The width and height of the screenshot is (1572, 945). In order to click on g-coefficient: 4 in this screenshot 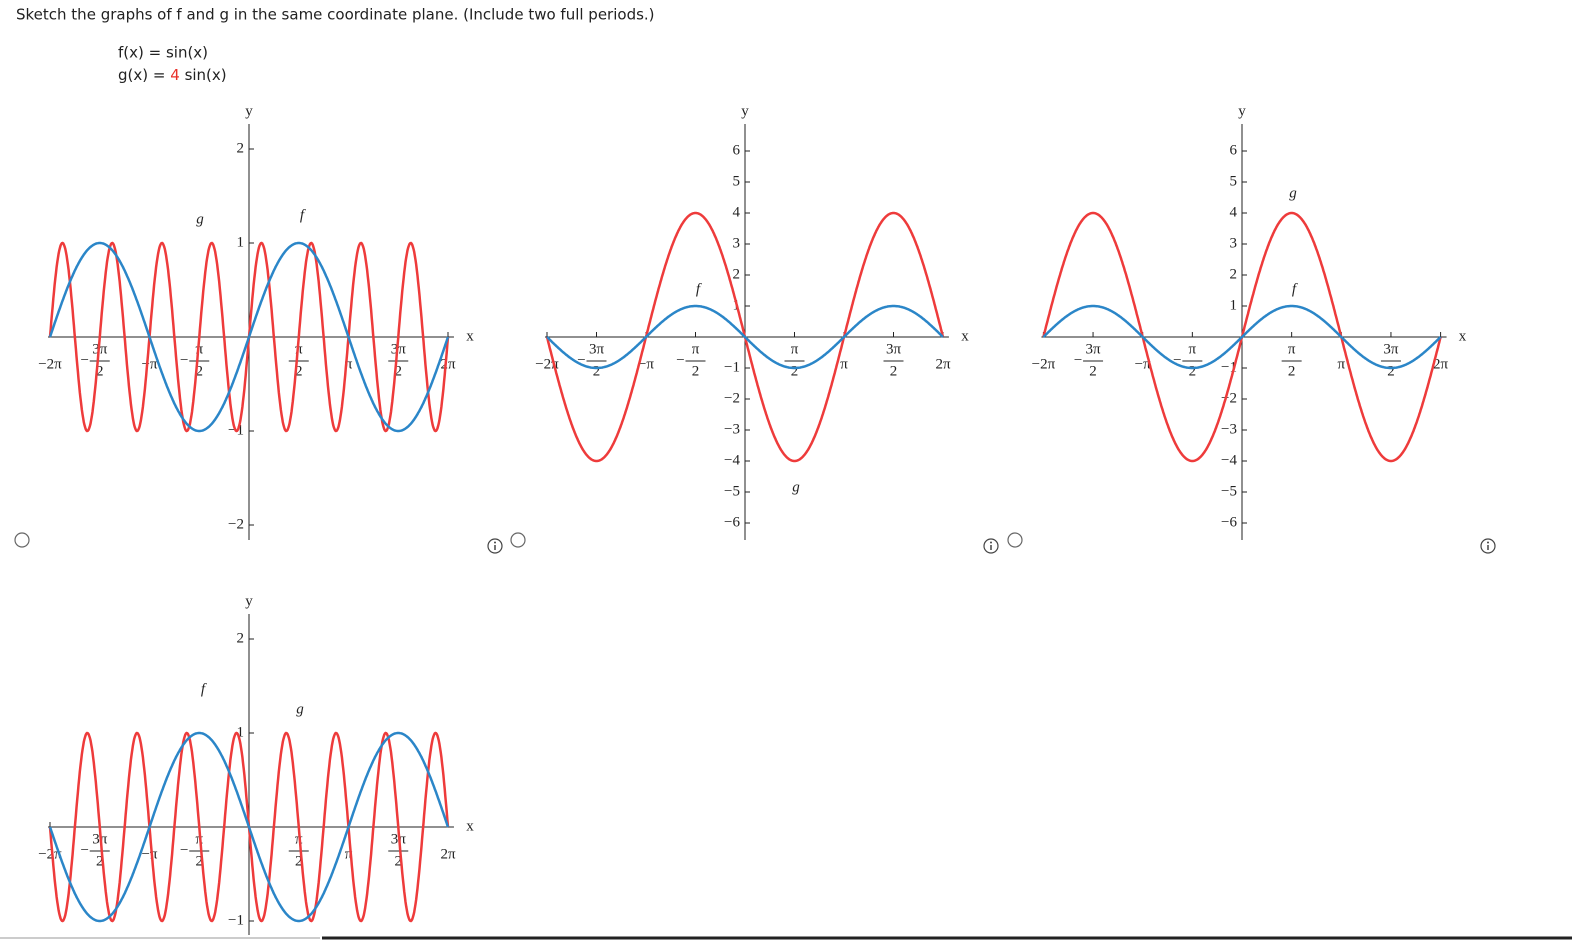, I will do `click(175, 75)`.